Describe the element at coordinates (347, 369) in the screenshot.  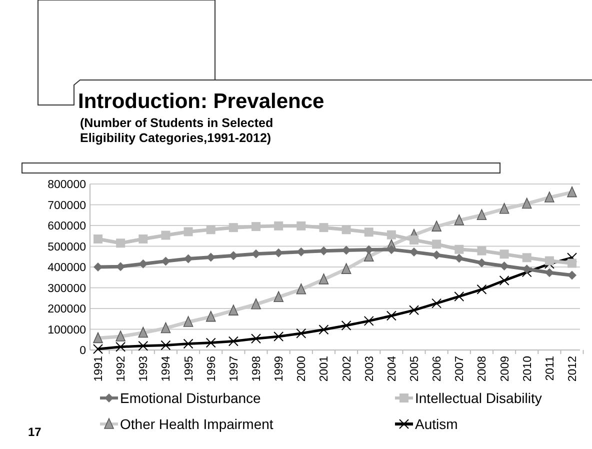
I see `x-tick-label: 2002` at that location.